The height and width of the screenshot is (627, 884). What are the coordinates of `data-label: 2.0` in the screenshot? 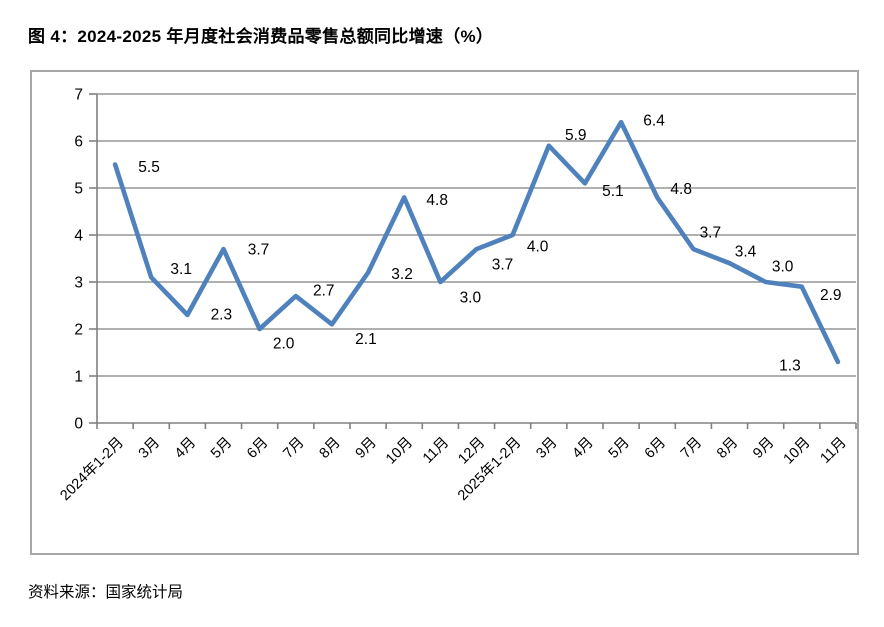 It's located at (284, 344).